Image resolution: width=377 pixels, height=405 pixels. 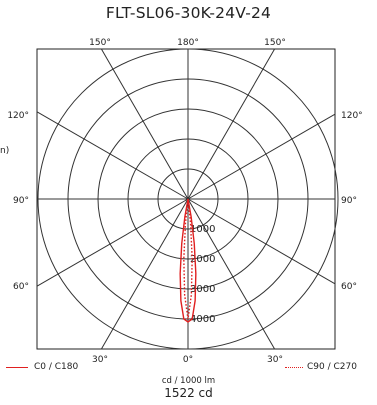 What do you see at coordinates (188, 360) in the screenshot?
I see `angle-label: 0°` at bounding box center [188, 360].